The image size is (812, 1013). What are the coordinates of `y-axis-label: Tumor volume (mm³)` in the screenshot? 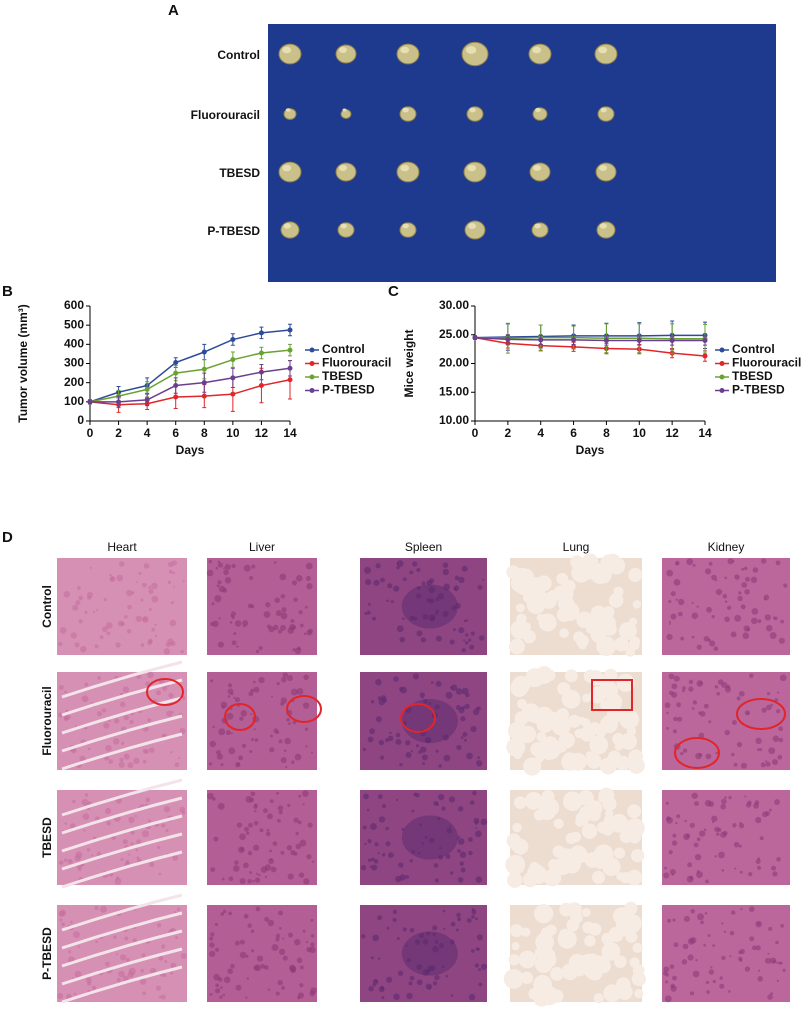 It's located at (23, 363).